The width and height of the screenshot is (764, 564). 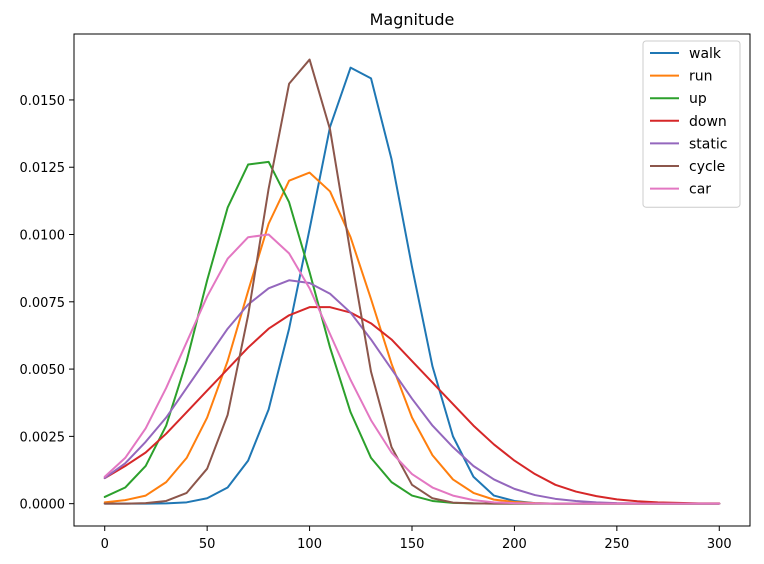 What do you see at coordinates (616, 544) in the screenshot?
I see `x-tick-label: 250` at bounding box center [616, 544].